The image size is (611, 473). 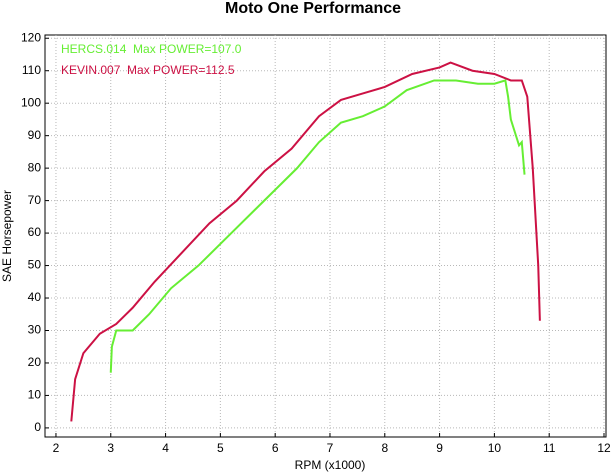 What do you see at coordinates (148, 70) in the screenshot?
I see `legend-label: KEVIN.007 Max POWER=112.5` at bounding box center [148, 70].